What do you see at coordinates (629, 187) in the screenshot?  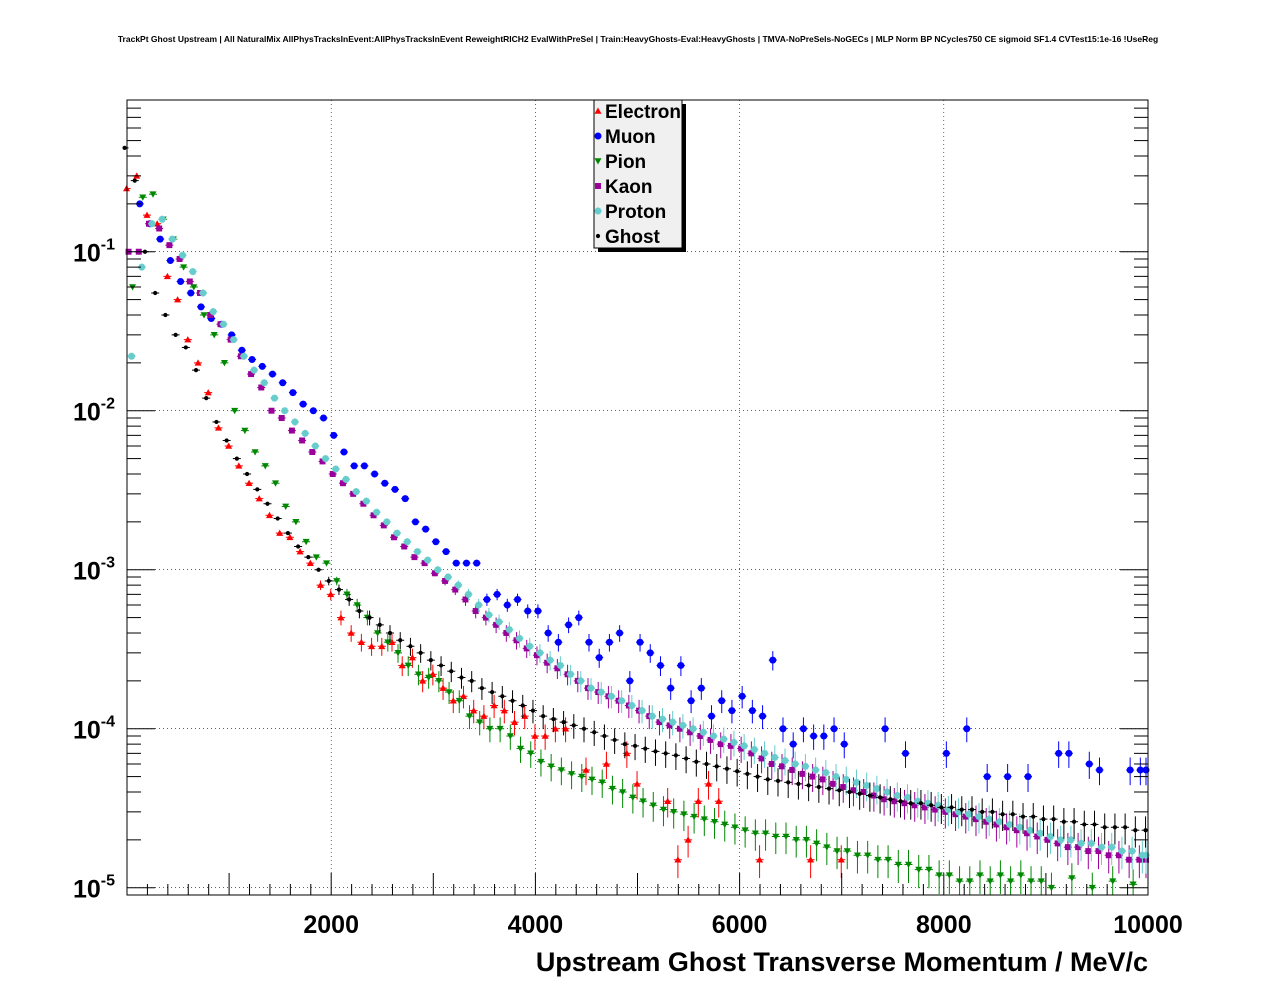 I see `legend-label: Kaon` at bounding box center [629, 187].